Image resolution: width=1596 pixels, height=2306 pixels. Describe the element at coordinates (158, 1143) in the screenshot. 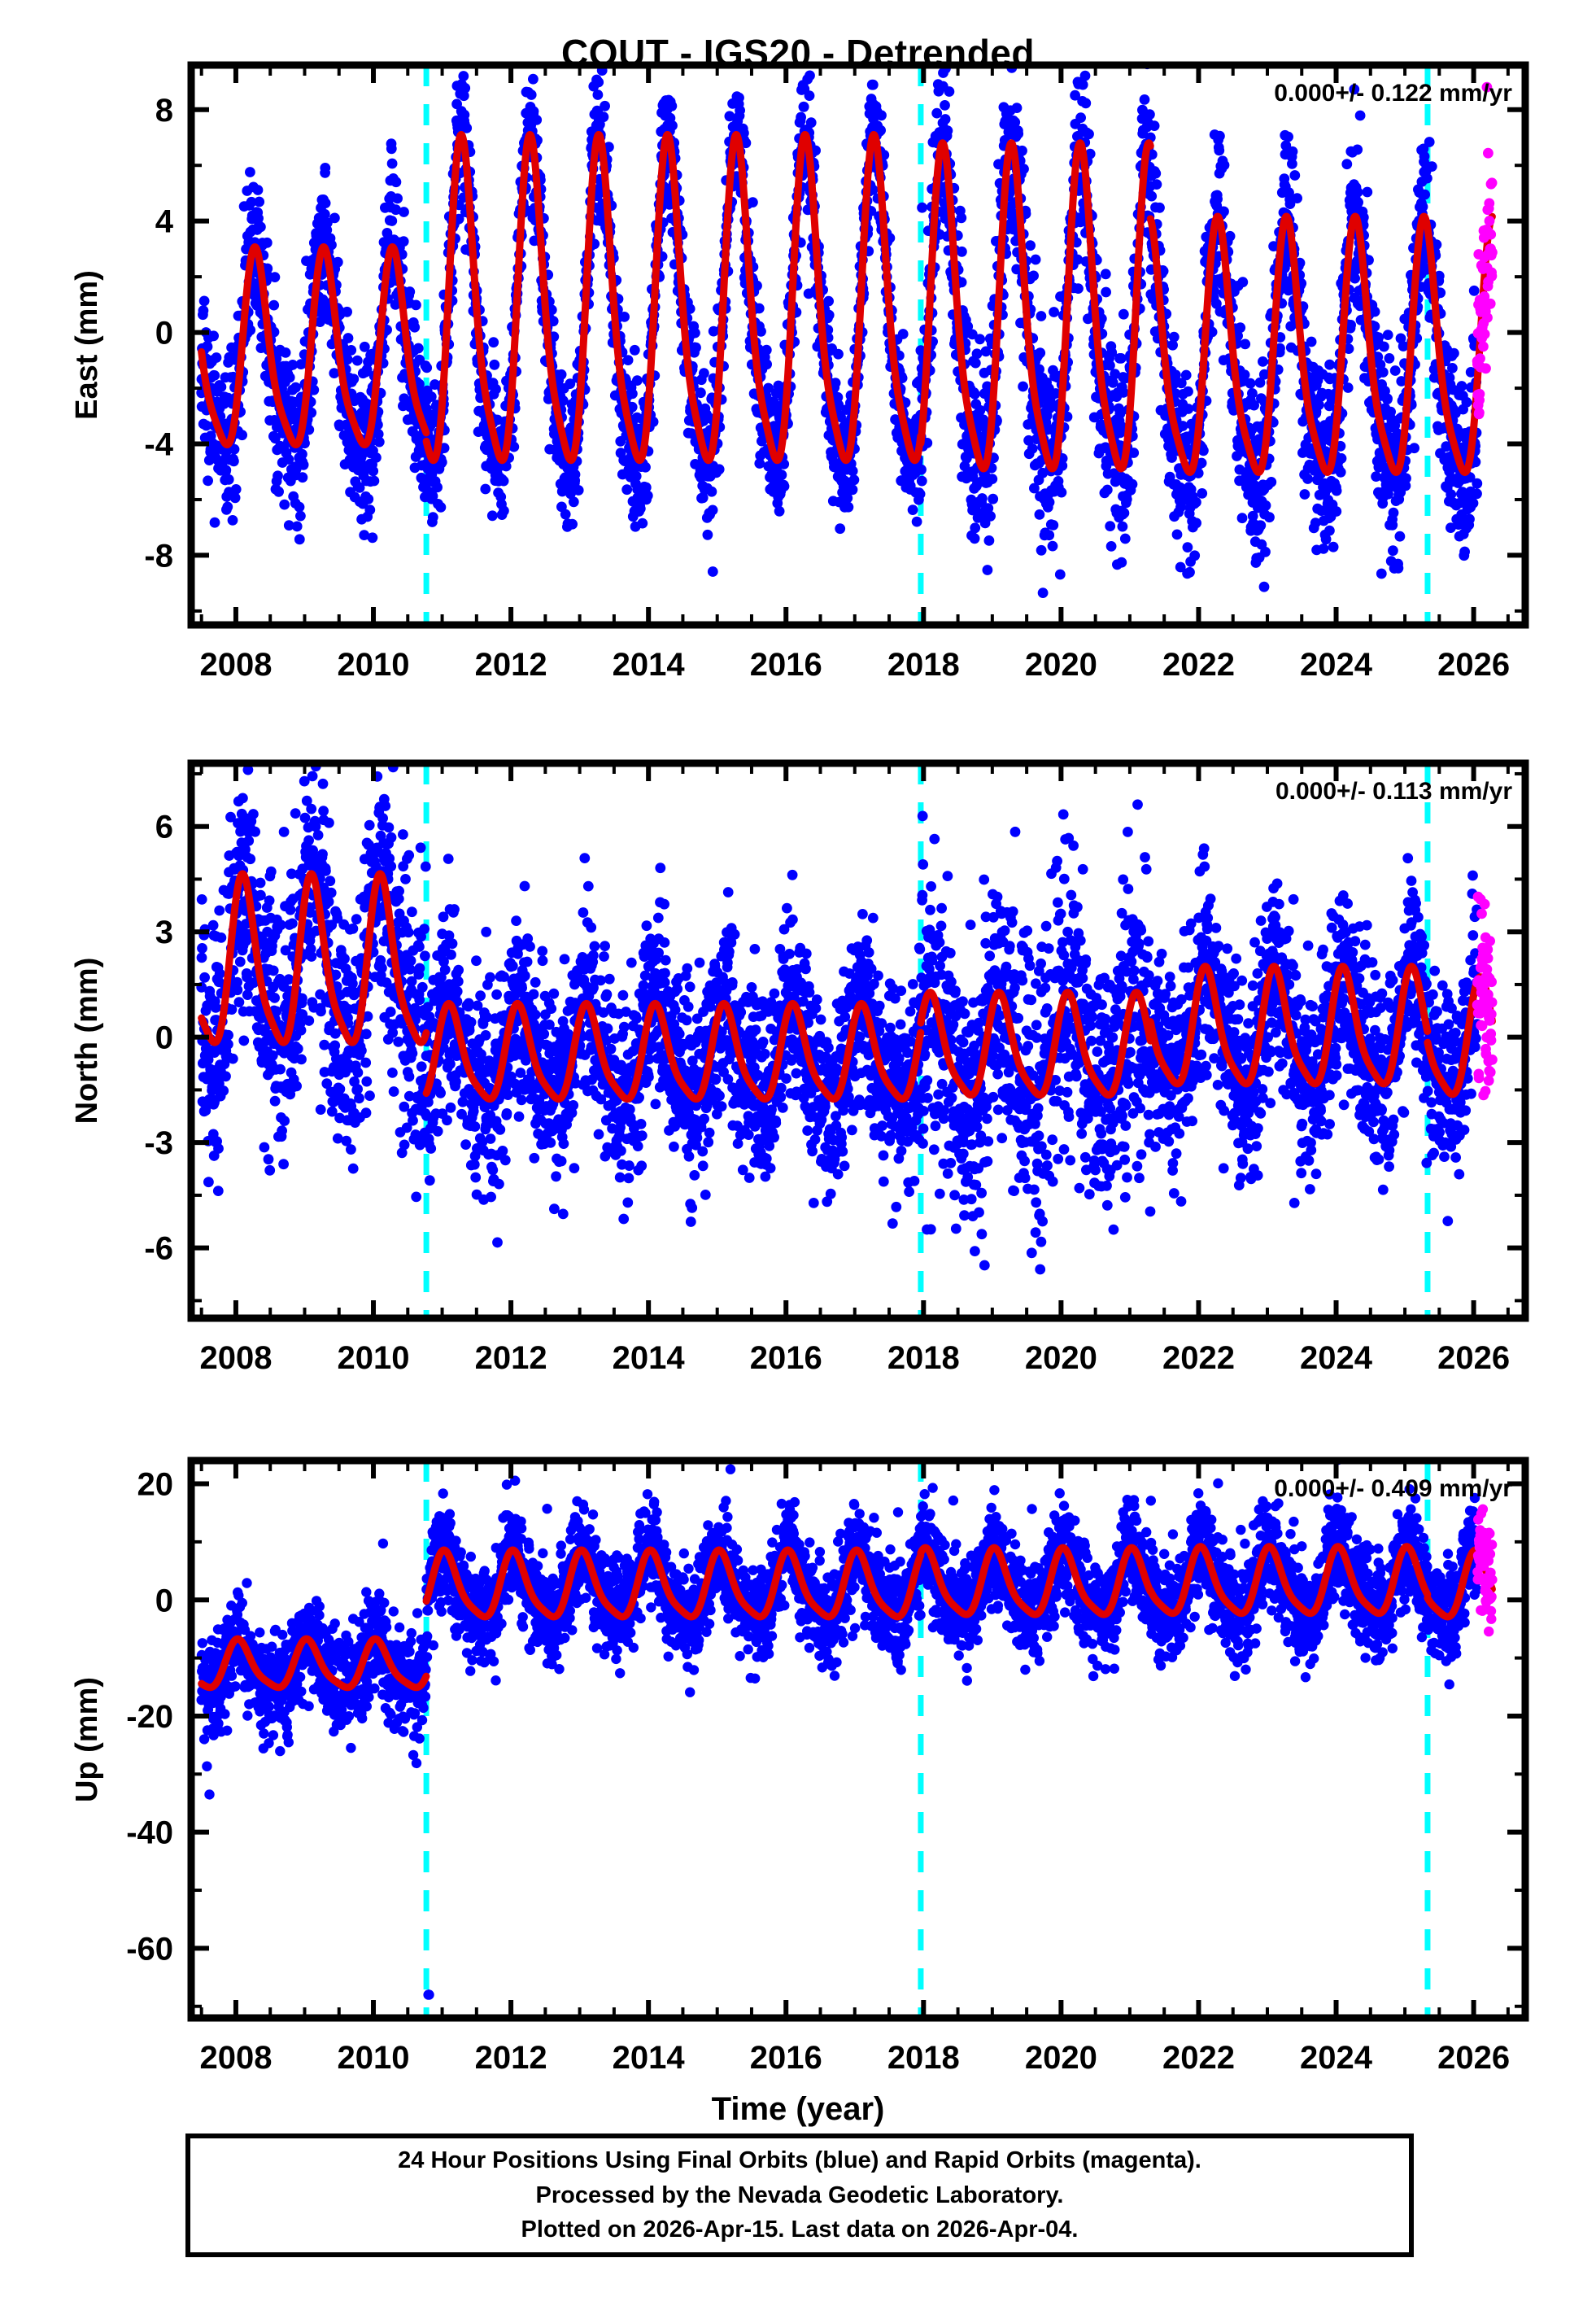

I see `y-tick-label: -3` at that location.